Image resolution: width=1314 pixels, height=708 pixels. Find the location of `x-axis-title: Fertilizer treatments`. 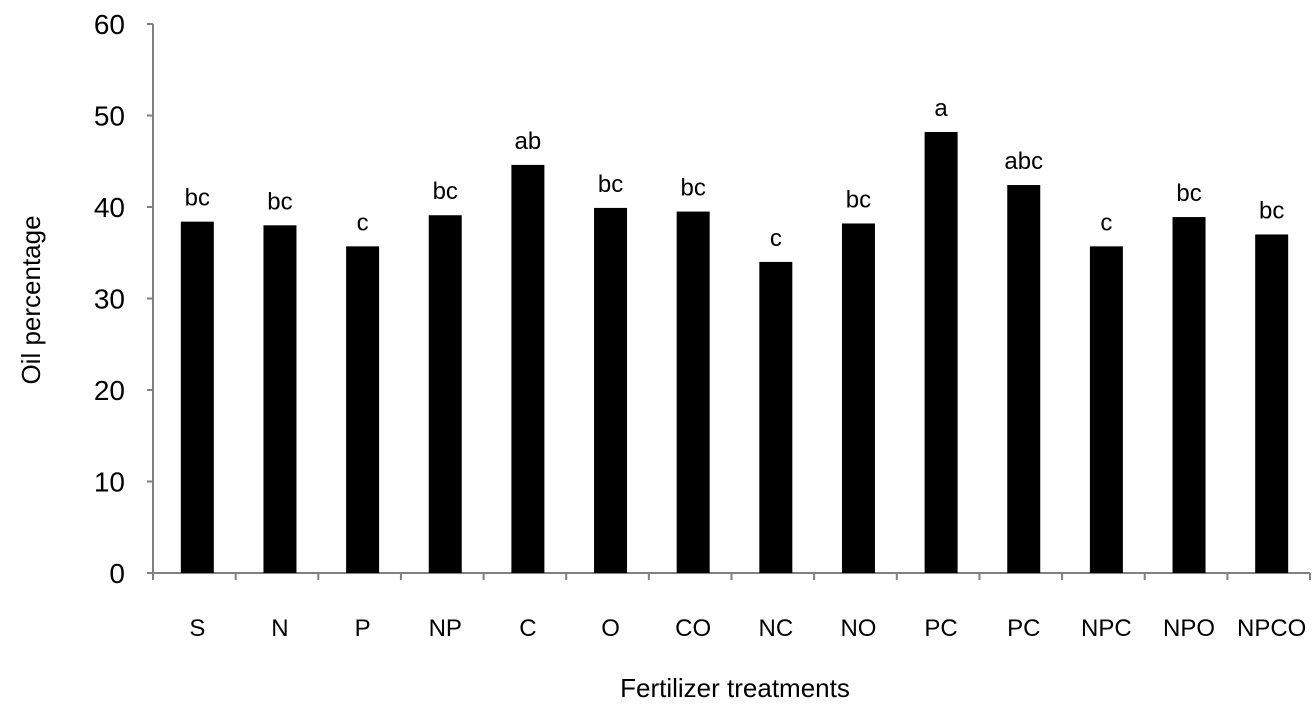

x-axis-title: Fertilizer treatments is located at coordinates (735, 688).